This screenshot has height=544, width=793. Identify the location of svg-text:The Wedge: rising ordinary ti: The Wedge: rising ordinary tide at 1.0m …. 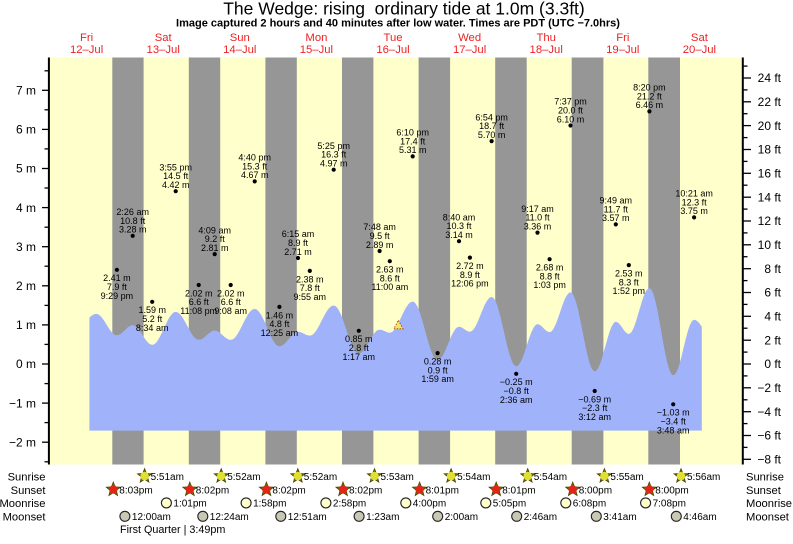
(404, 9).